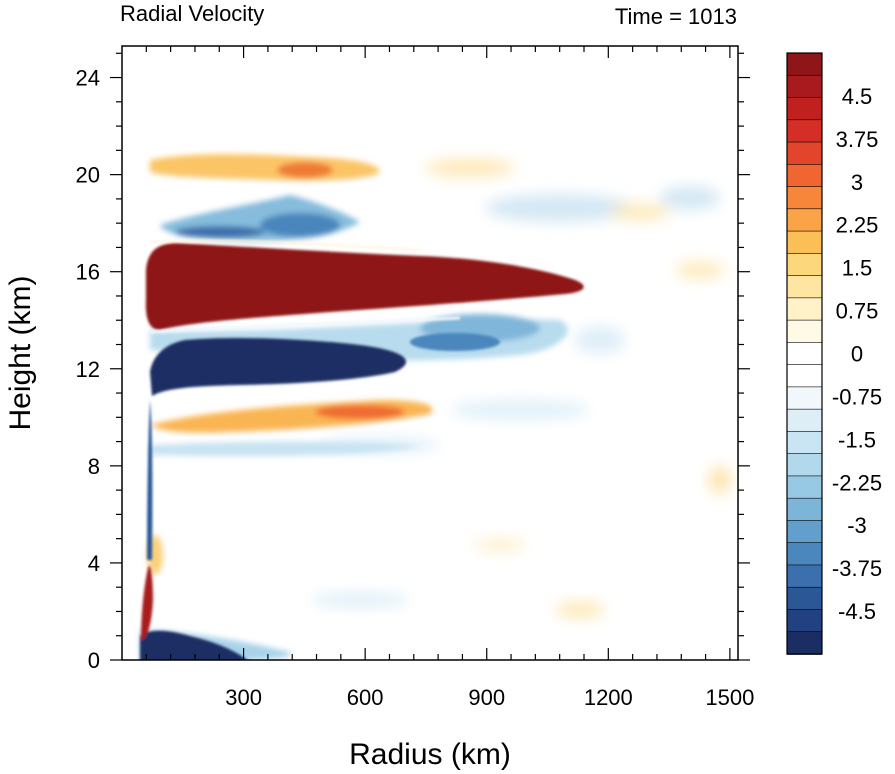 The image size is (895, 774). I want to click on y-tick-label: 8, so click(94, 466).